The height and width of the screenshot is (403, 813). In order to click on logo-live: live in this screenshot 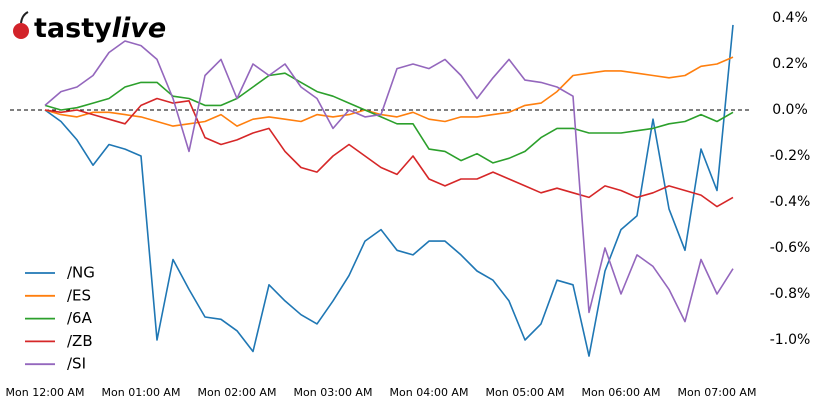, I will do `click(139, 28)`.